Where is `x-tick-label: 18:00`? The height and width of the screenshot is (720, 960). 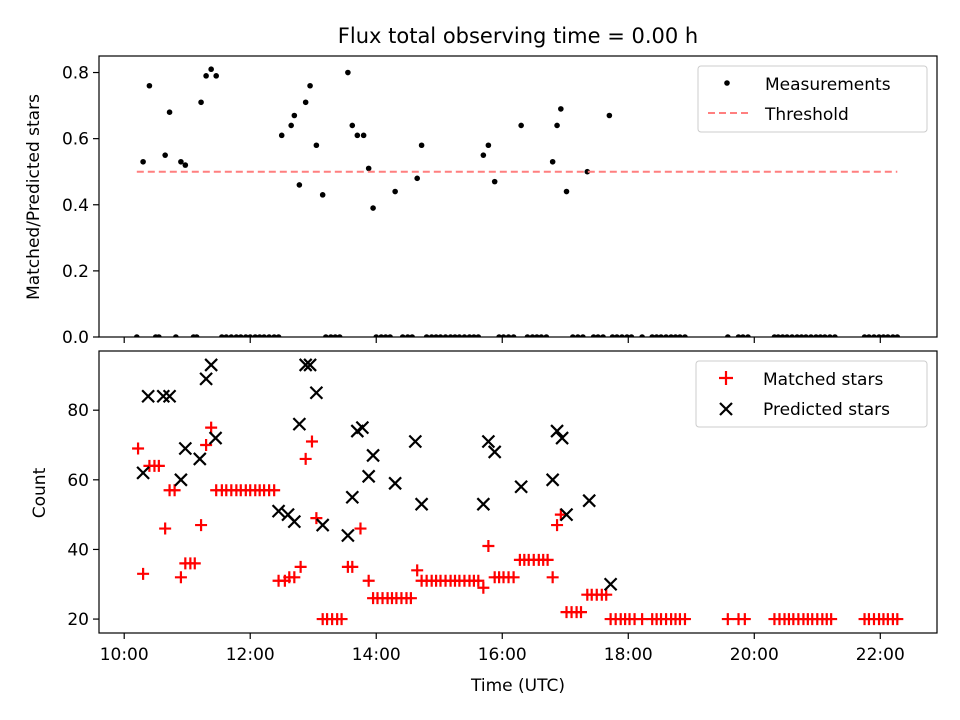 x-tick-label: 18:00 is located at coordinates (628, 655).